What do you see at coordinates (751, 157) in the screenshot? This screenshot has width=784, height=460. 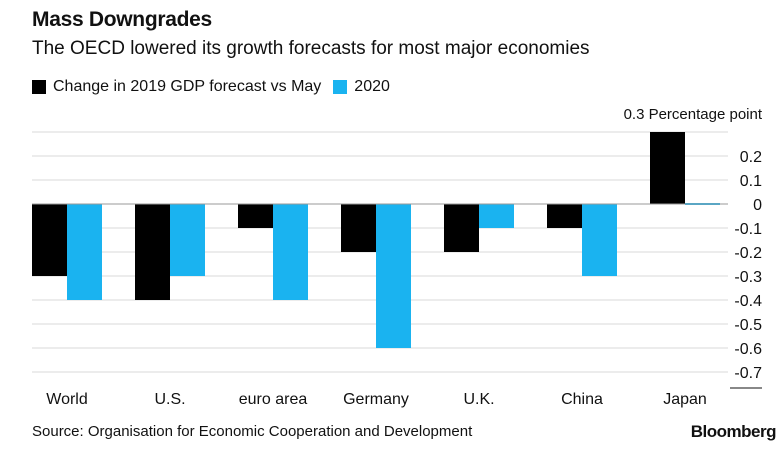 I see `y-tick-label: 0.2` at bounding box center [751, 157].